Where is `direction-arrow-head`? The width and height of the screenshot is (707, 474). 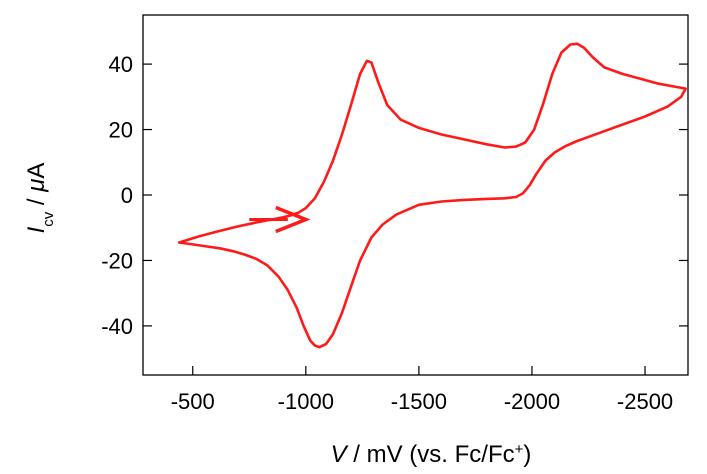
direction-arrow-head is located at coordinates (293, 219).